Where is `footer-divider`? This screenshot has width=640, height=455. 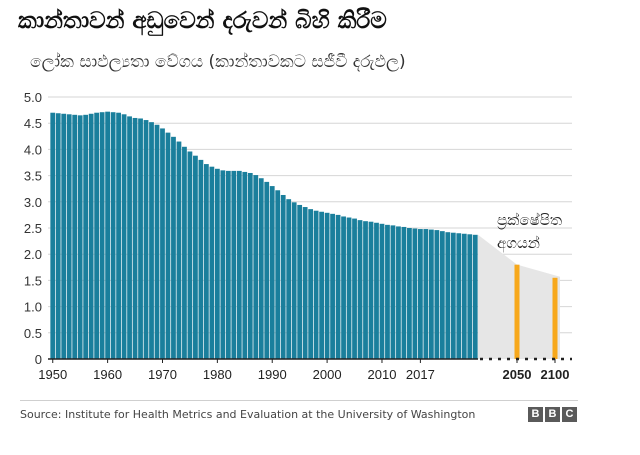
footer-divider is located at coordinates (299, 400).